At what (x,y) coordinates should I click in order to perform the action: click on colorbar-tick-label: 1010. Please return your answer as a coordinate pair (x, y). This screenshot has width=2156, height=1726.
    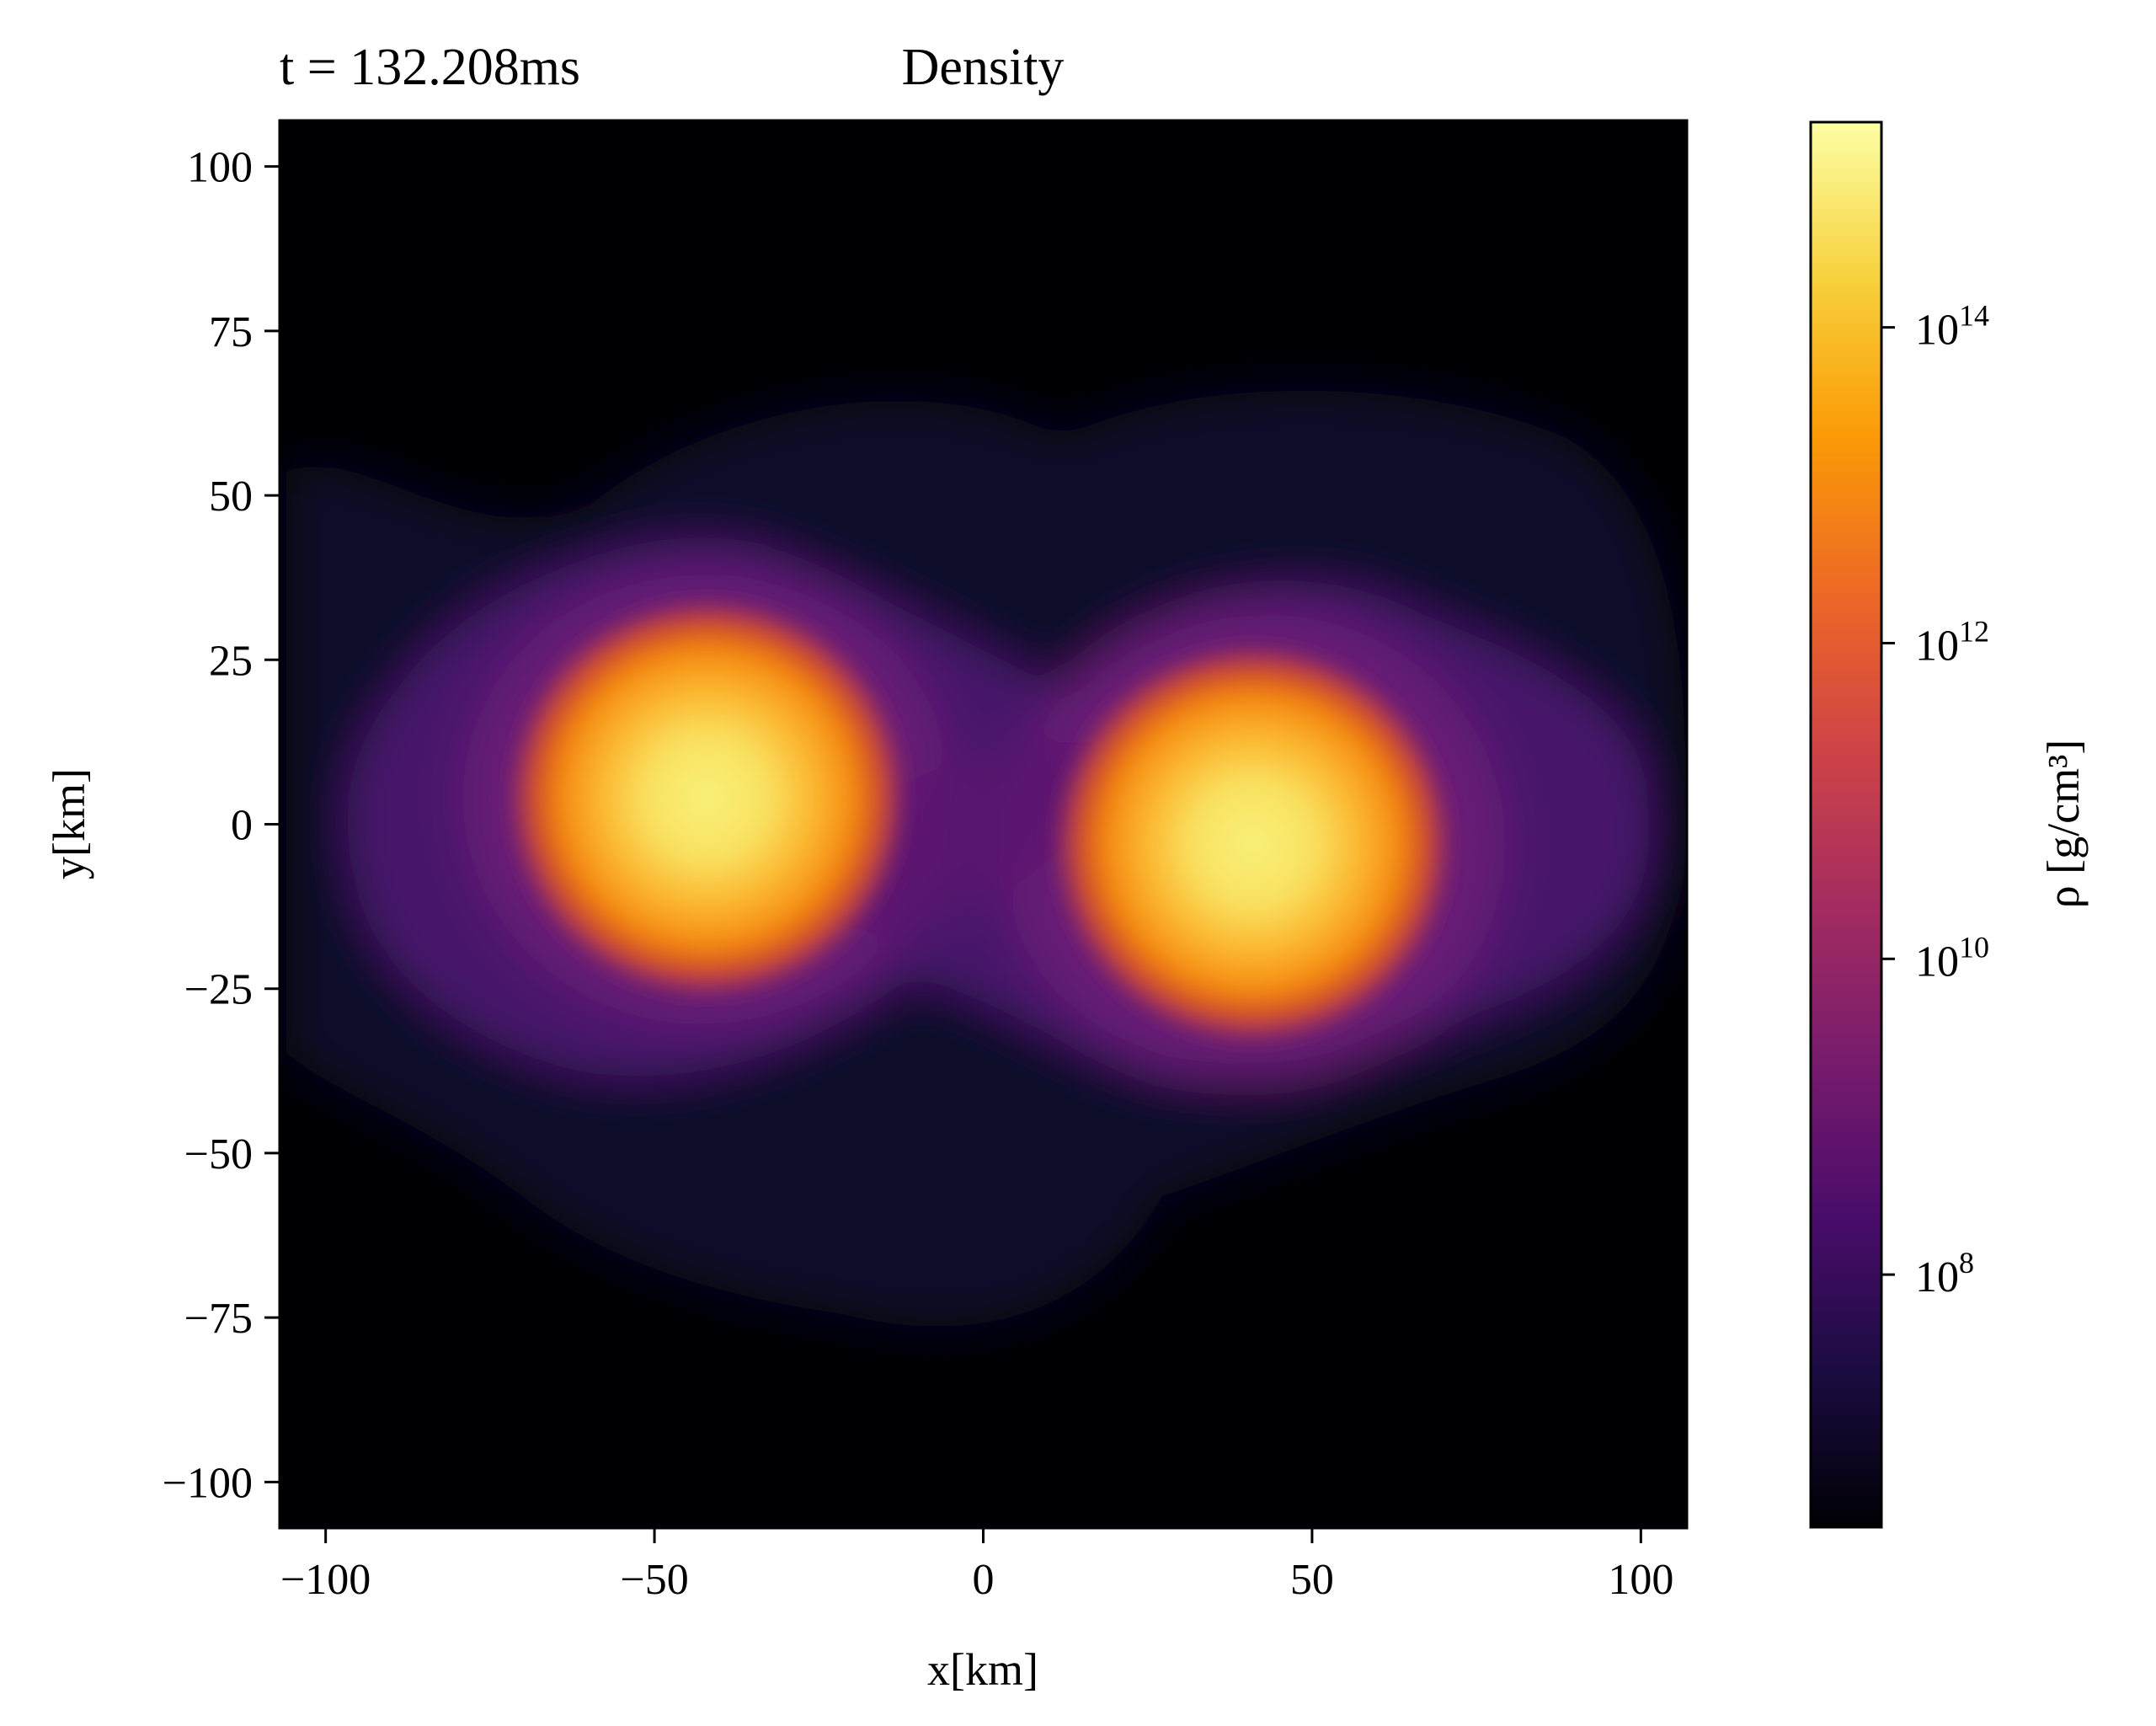
    Looking at the image, I should click on (1952, 958).